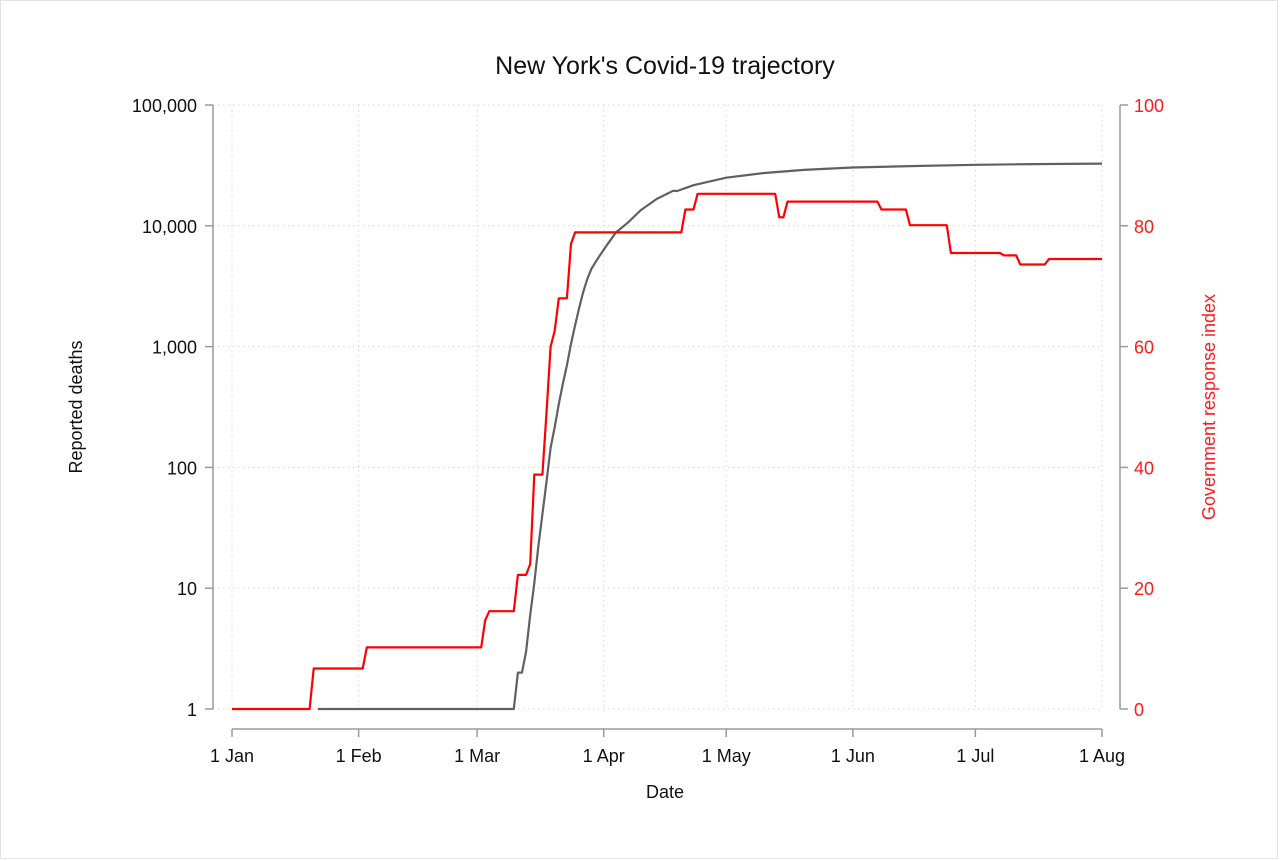  What do you see at coordinates (1144, 227) in the screenshot?
I see `y-right-tick-label: 80` at bounding box center [1144, 227].